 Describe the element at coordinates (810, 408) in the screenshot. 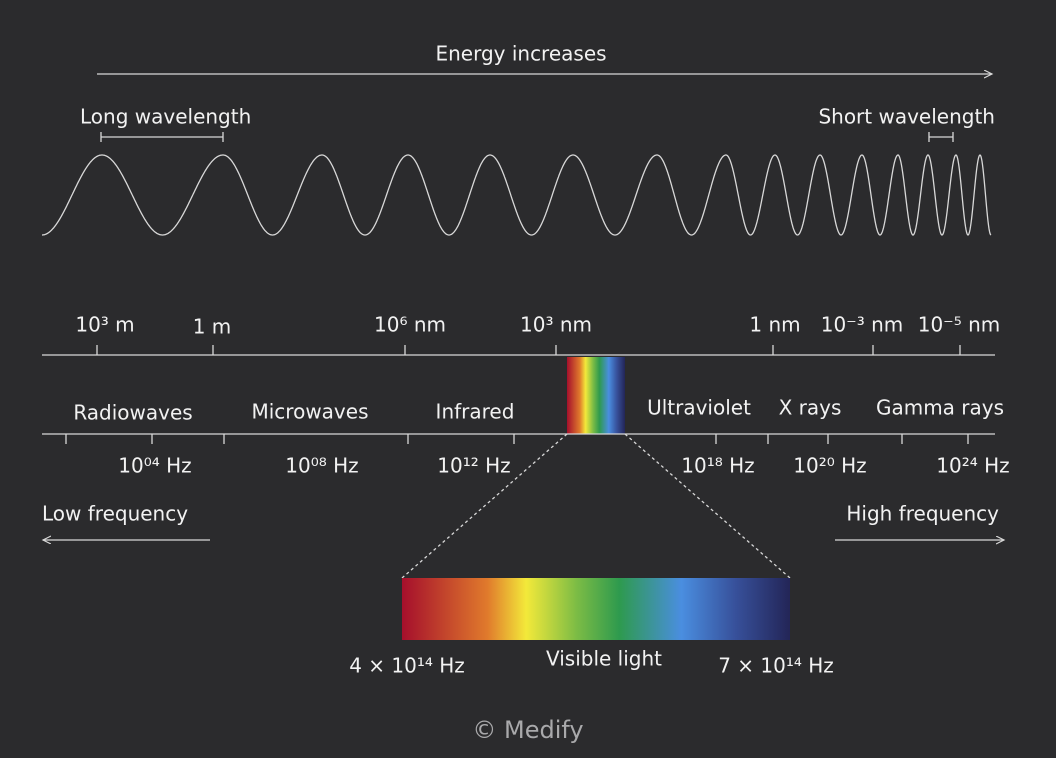

I see `band-label: X rays` at that location.